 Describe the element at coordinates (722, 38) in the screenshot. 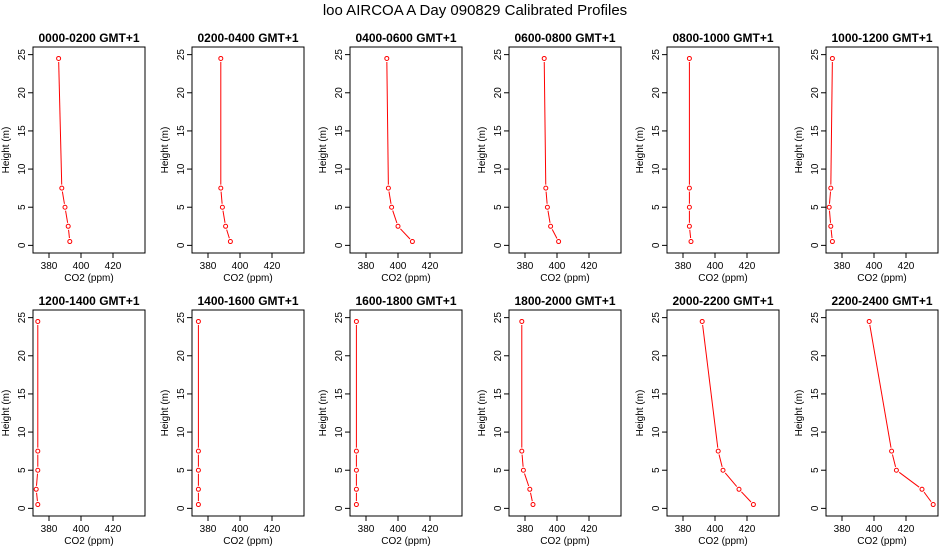

I see `panel-title: 0800-1000 GMT+1` at that location.